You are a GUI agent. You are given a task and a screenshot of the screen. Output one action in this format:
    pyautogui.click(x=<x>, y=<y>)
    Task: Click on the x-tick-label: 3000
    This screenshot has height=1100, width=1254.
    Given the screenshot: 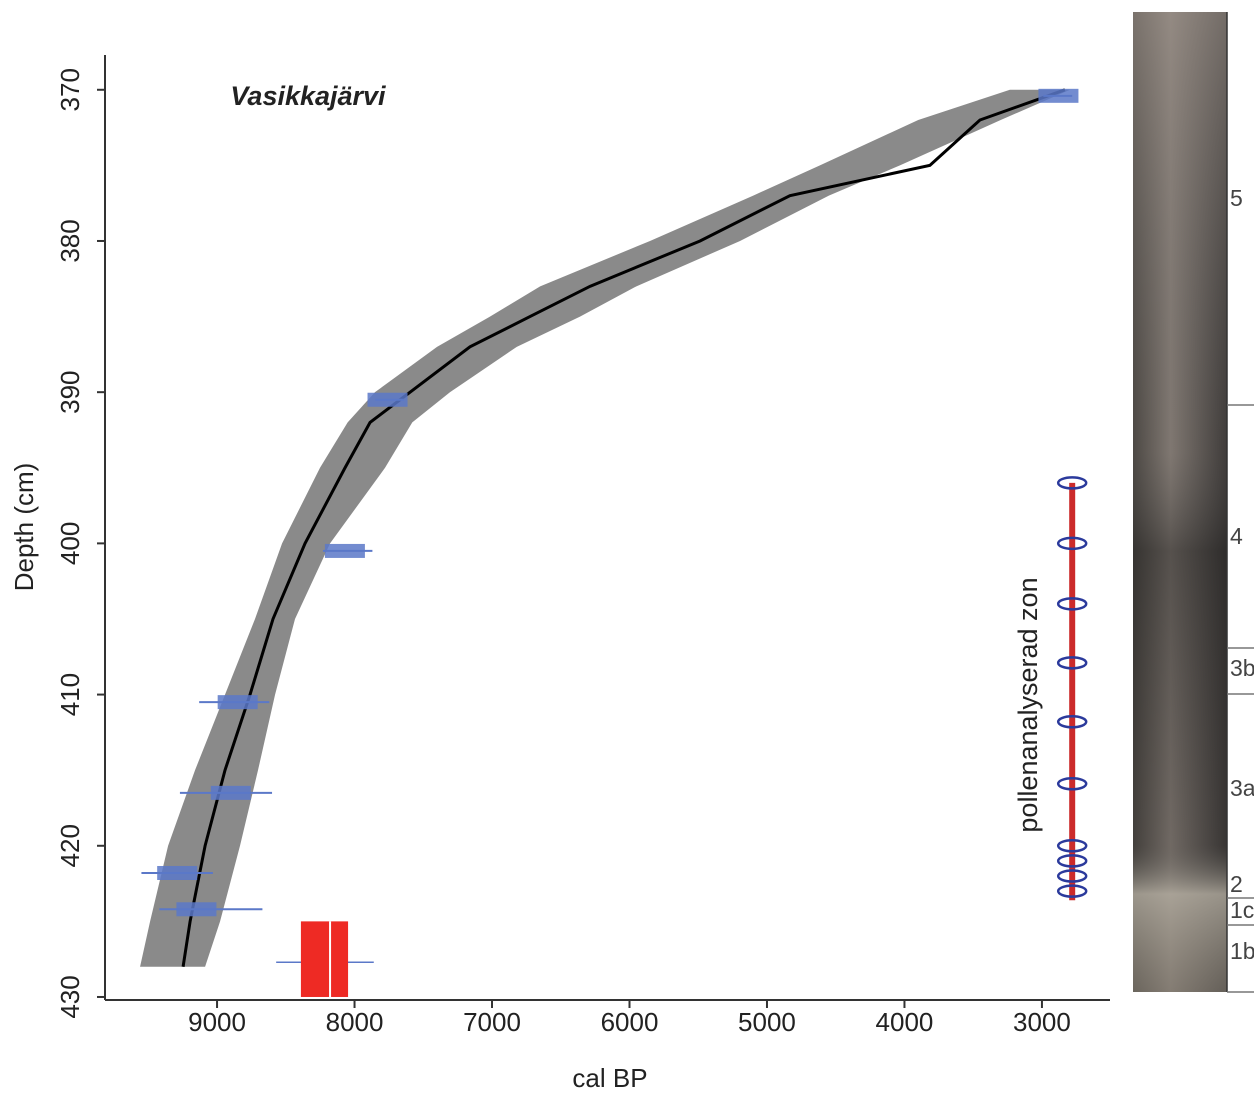 What is the action you would take?
    pyautogui.click(x=1042, y=1022)
    